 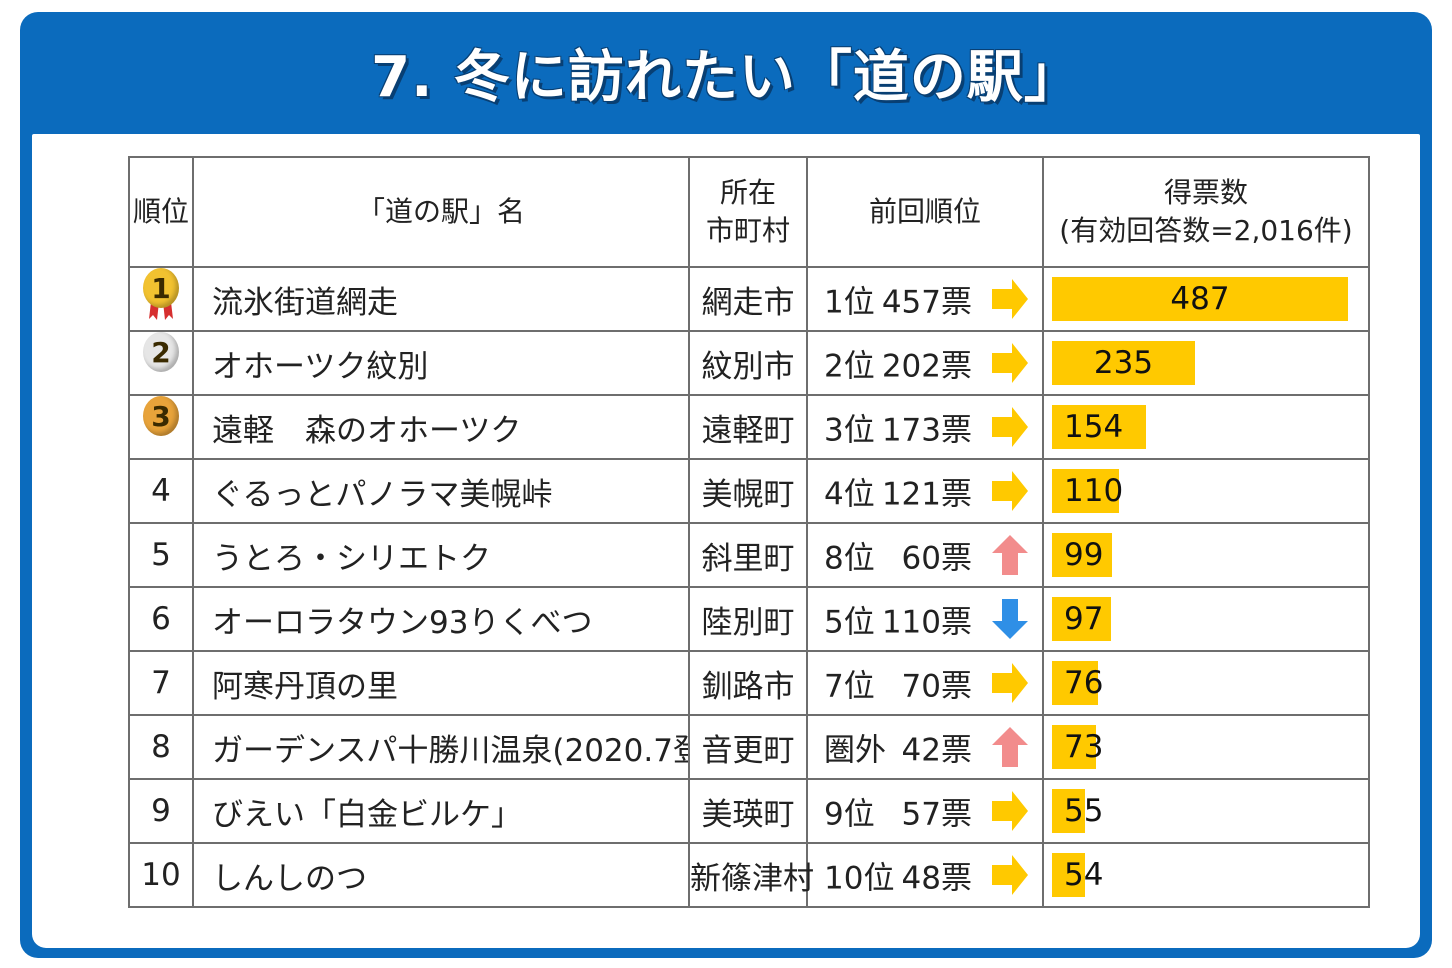 What do you see at coordinates (849, 686) in the screenshot?
I see `previous-rank: 7位` at bounding box center [849, 686].